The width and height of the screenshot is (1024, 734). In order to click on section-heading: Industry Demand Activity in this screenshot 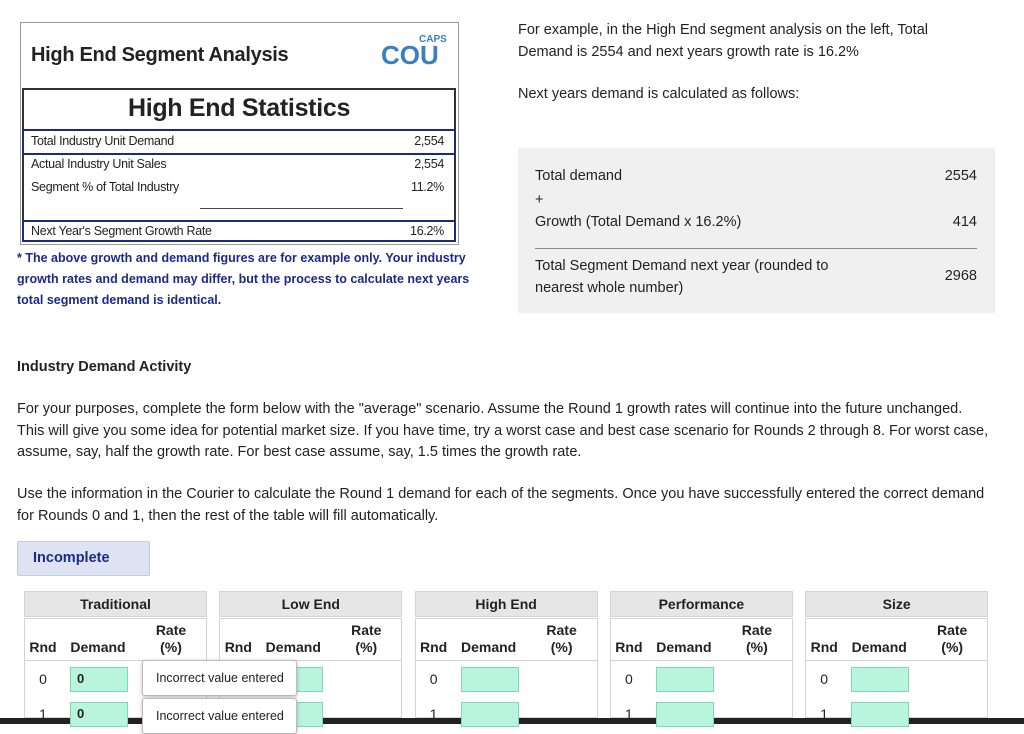, I will do `click(104, 367)`.